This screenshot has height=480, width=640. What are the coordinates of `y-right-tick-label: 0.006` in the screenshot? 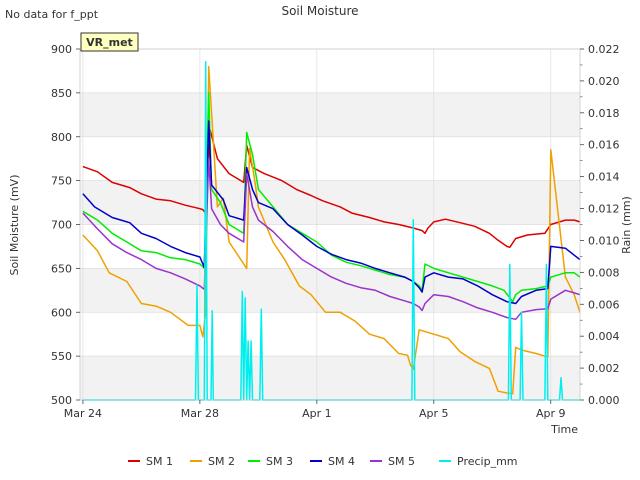 It's located at (604, 304).